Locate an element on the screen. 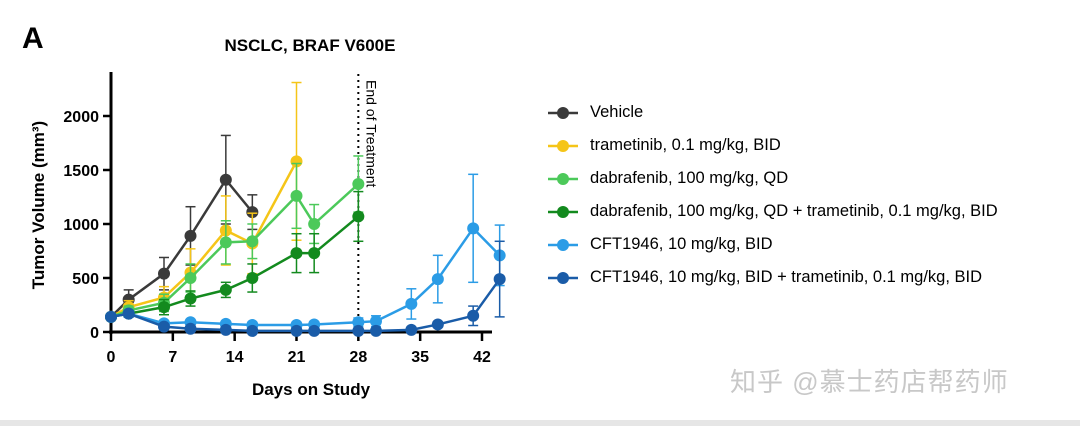 This screenshot has height=426, width=1080. watermark: 知乎 @慕士药店帮药师 is located at coordinates (869, 382).